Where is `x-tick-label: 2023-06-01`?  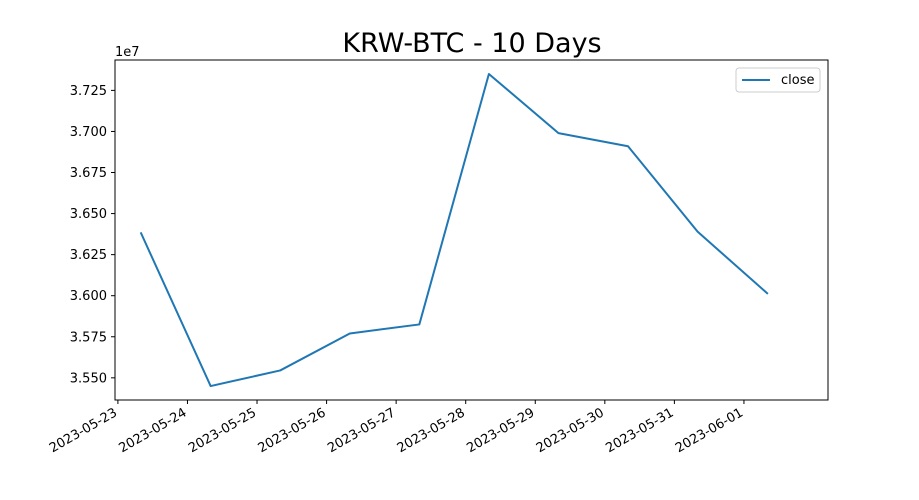
x-tick-label: 2023-06-01 is located at coordinates (709, 430).